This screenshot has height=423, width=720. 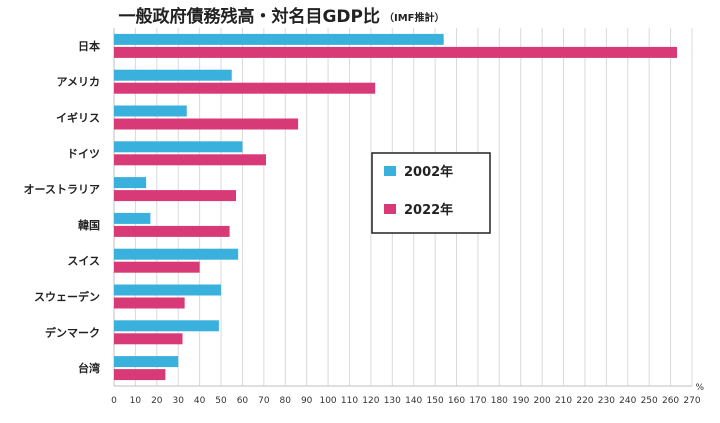 I want to click on category-label: スイス, so click(x=83, y=261).